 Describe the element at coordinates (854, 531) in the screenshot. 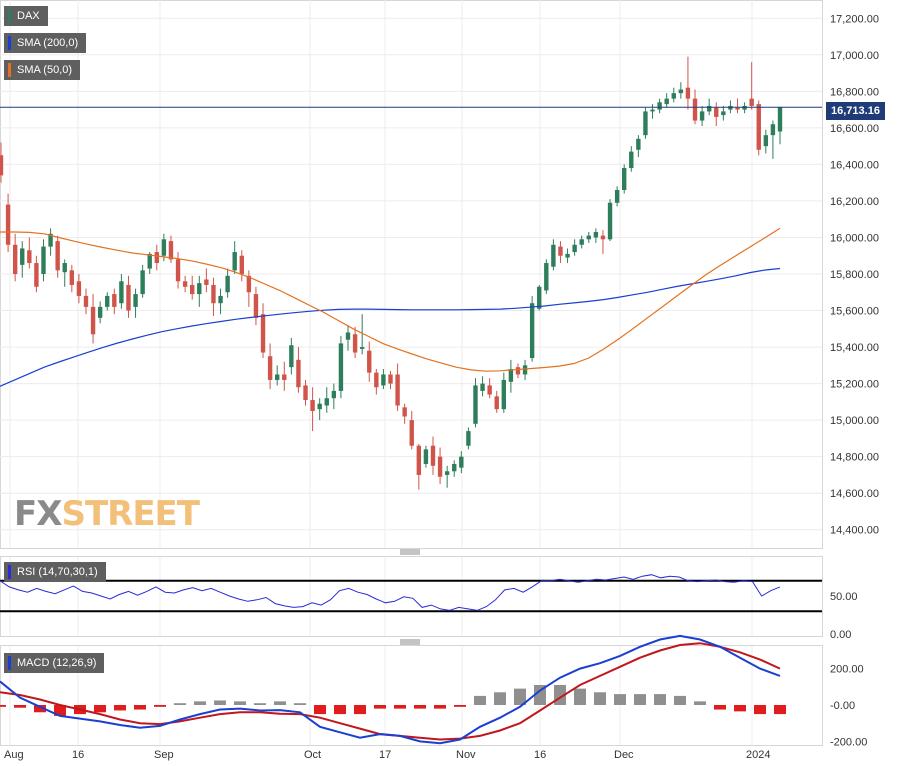

I see `y-tick-label: 14,400.00` at that location.